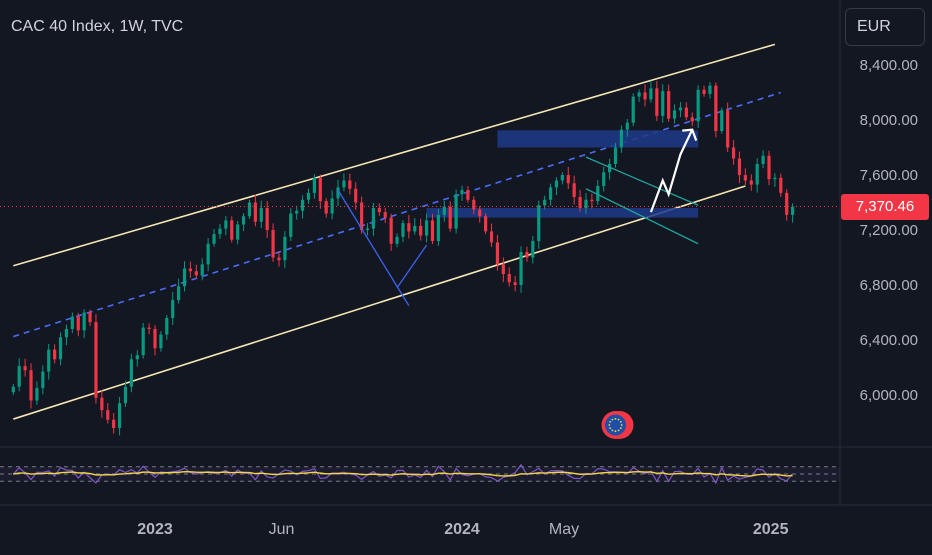 The image size is (932, 555). What do you see at coordinates (889, 175) in the screenshot?
I see `price-tick-label: 7,600.00` at bounding box center [889, 175].